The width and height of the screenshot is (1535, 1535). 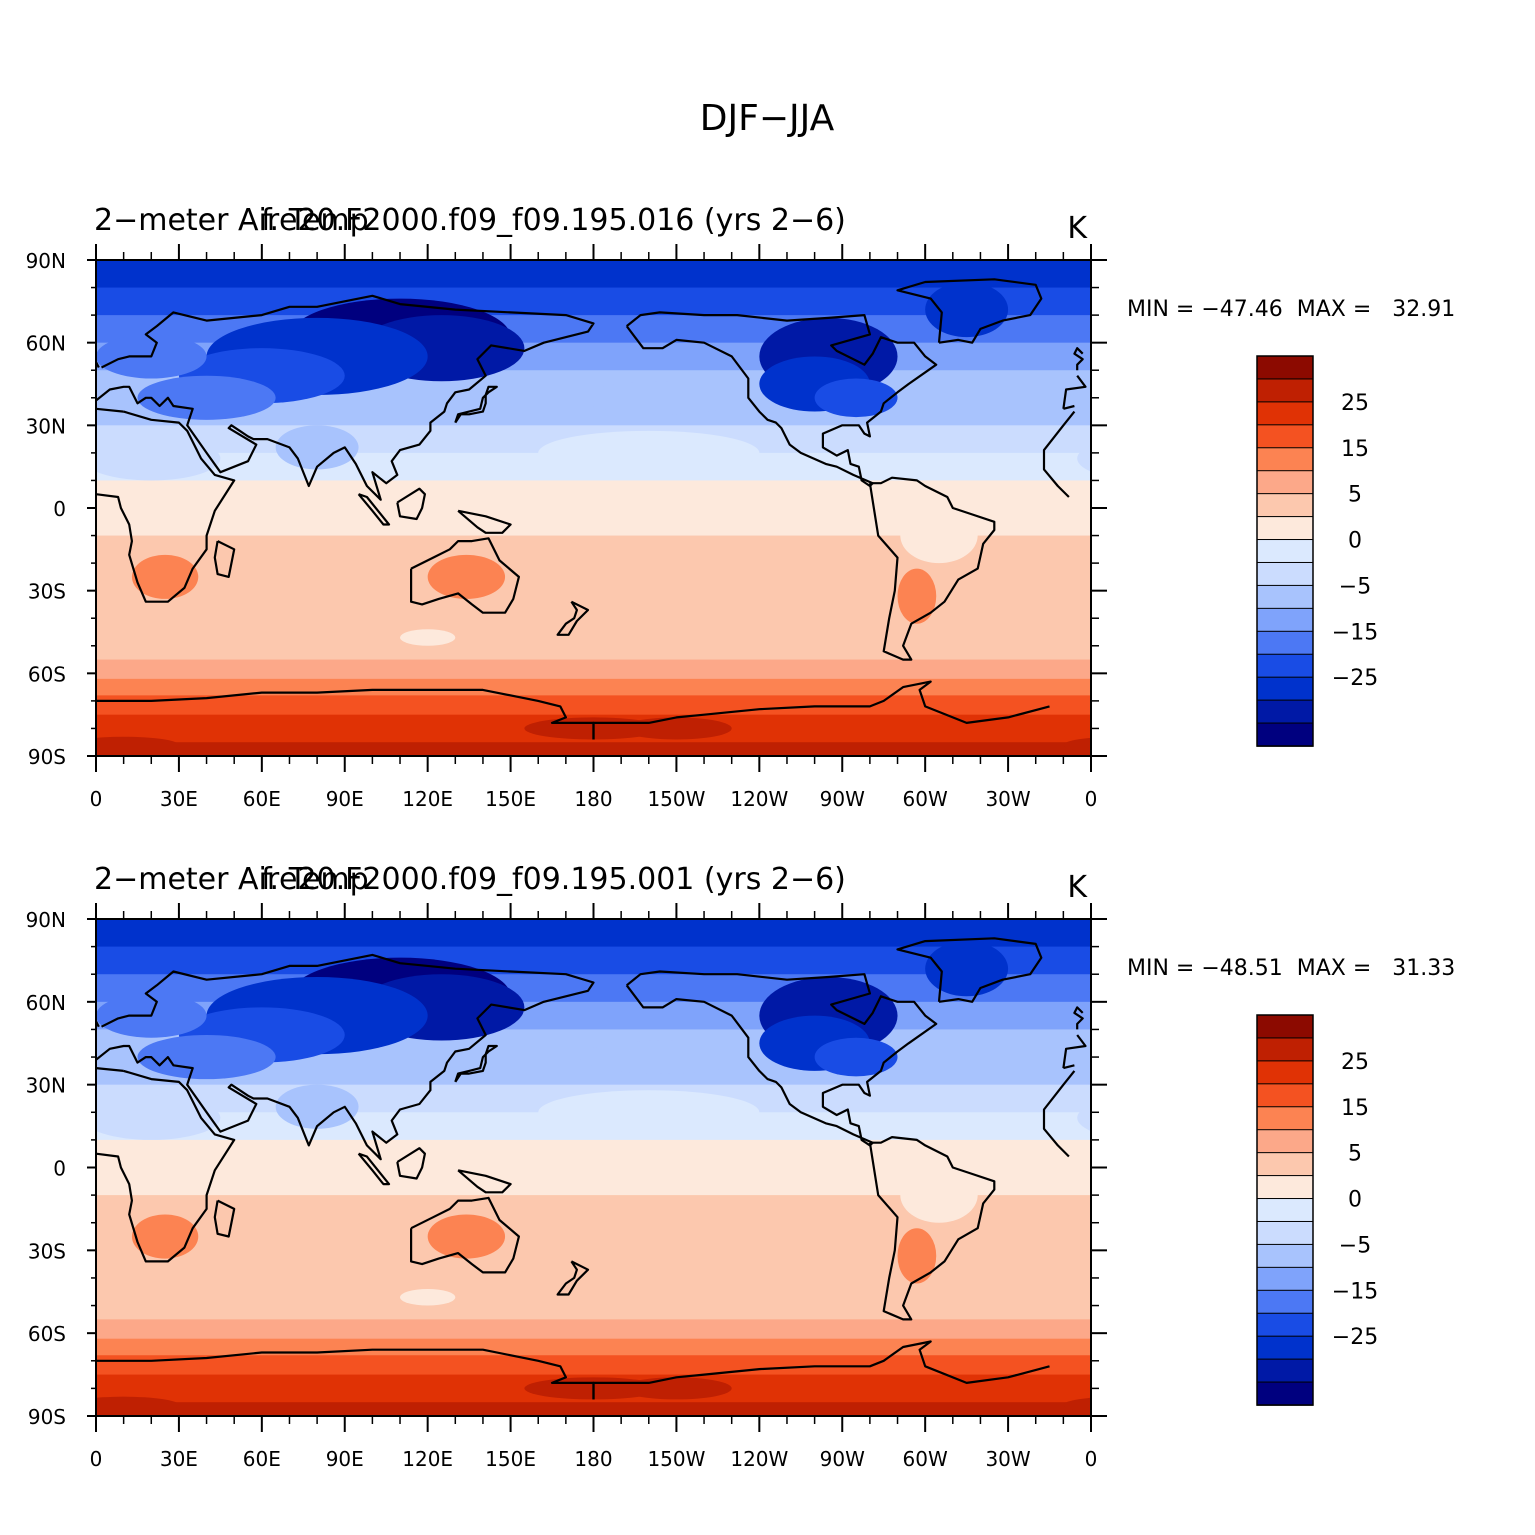 I want to click on lat-label: 60S, so click(x=47, y=674).